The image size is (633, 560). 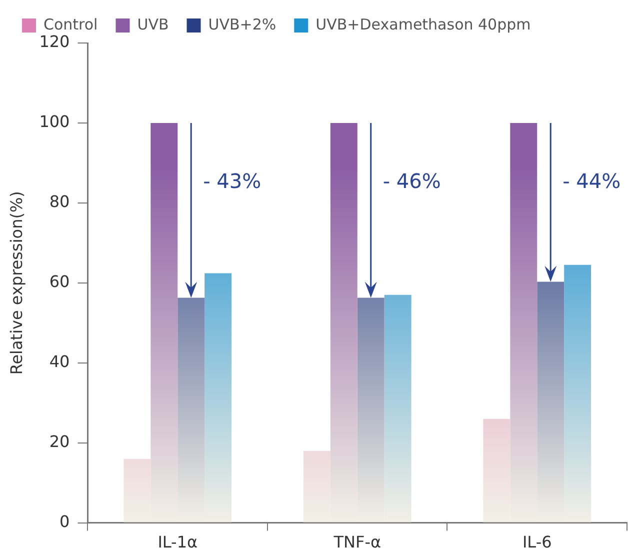 What do you see at coordinates (16, 283) in the screenshot?
I see `y-axis-title: Relative expression(%)` at bounding box center [16, 283].